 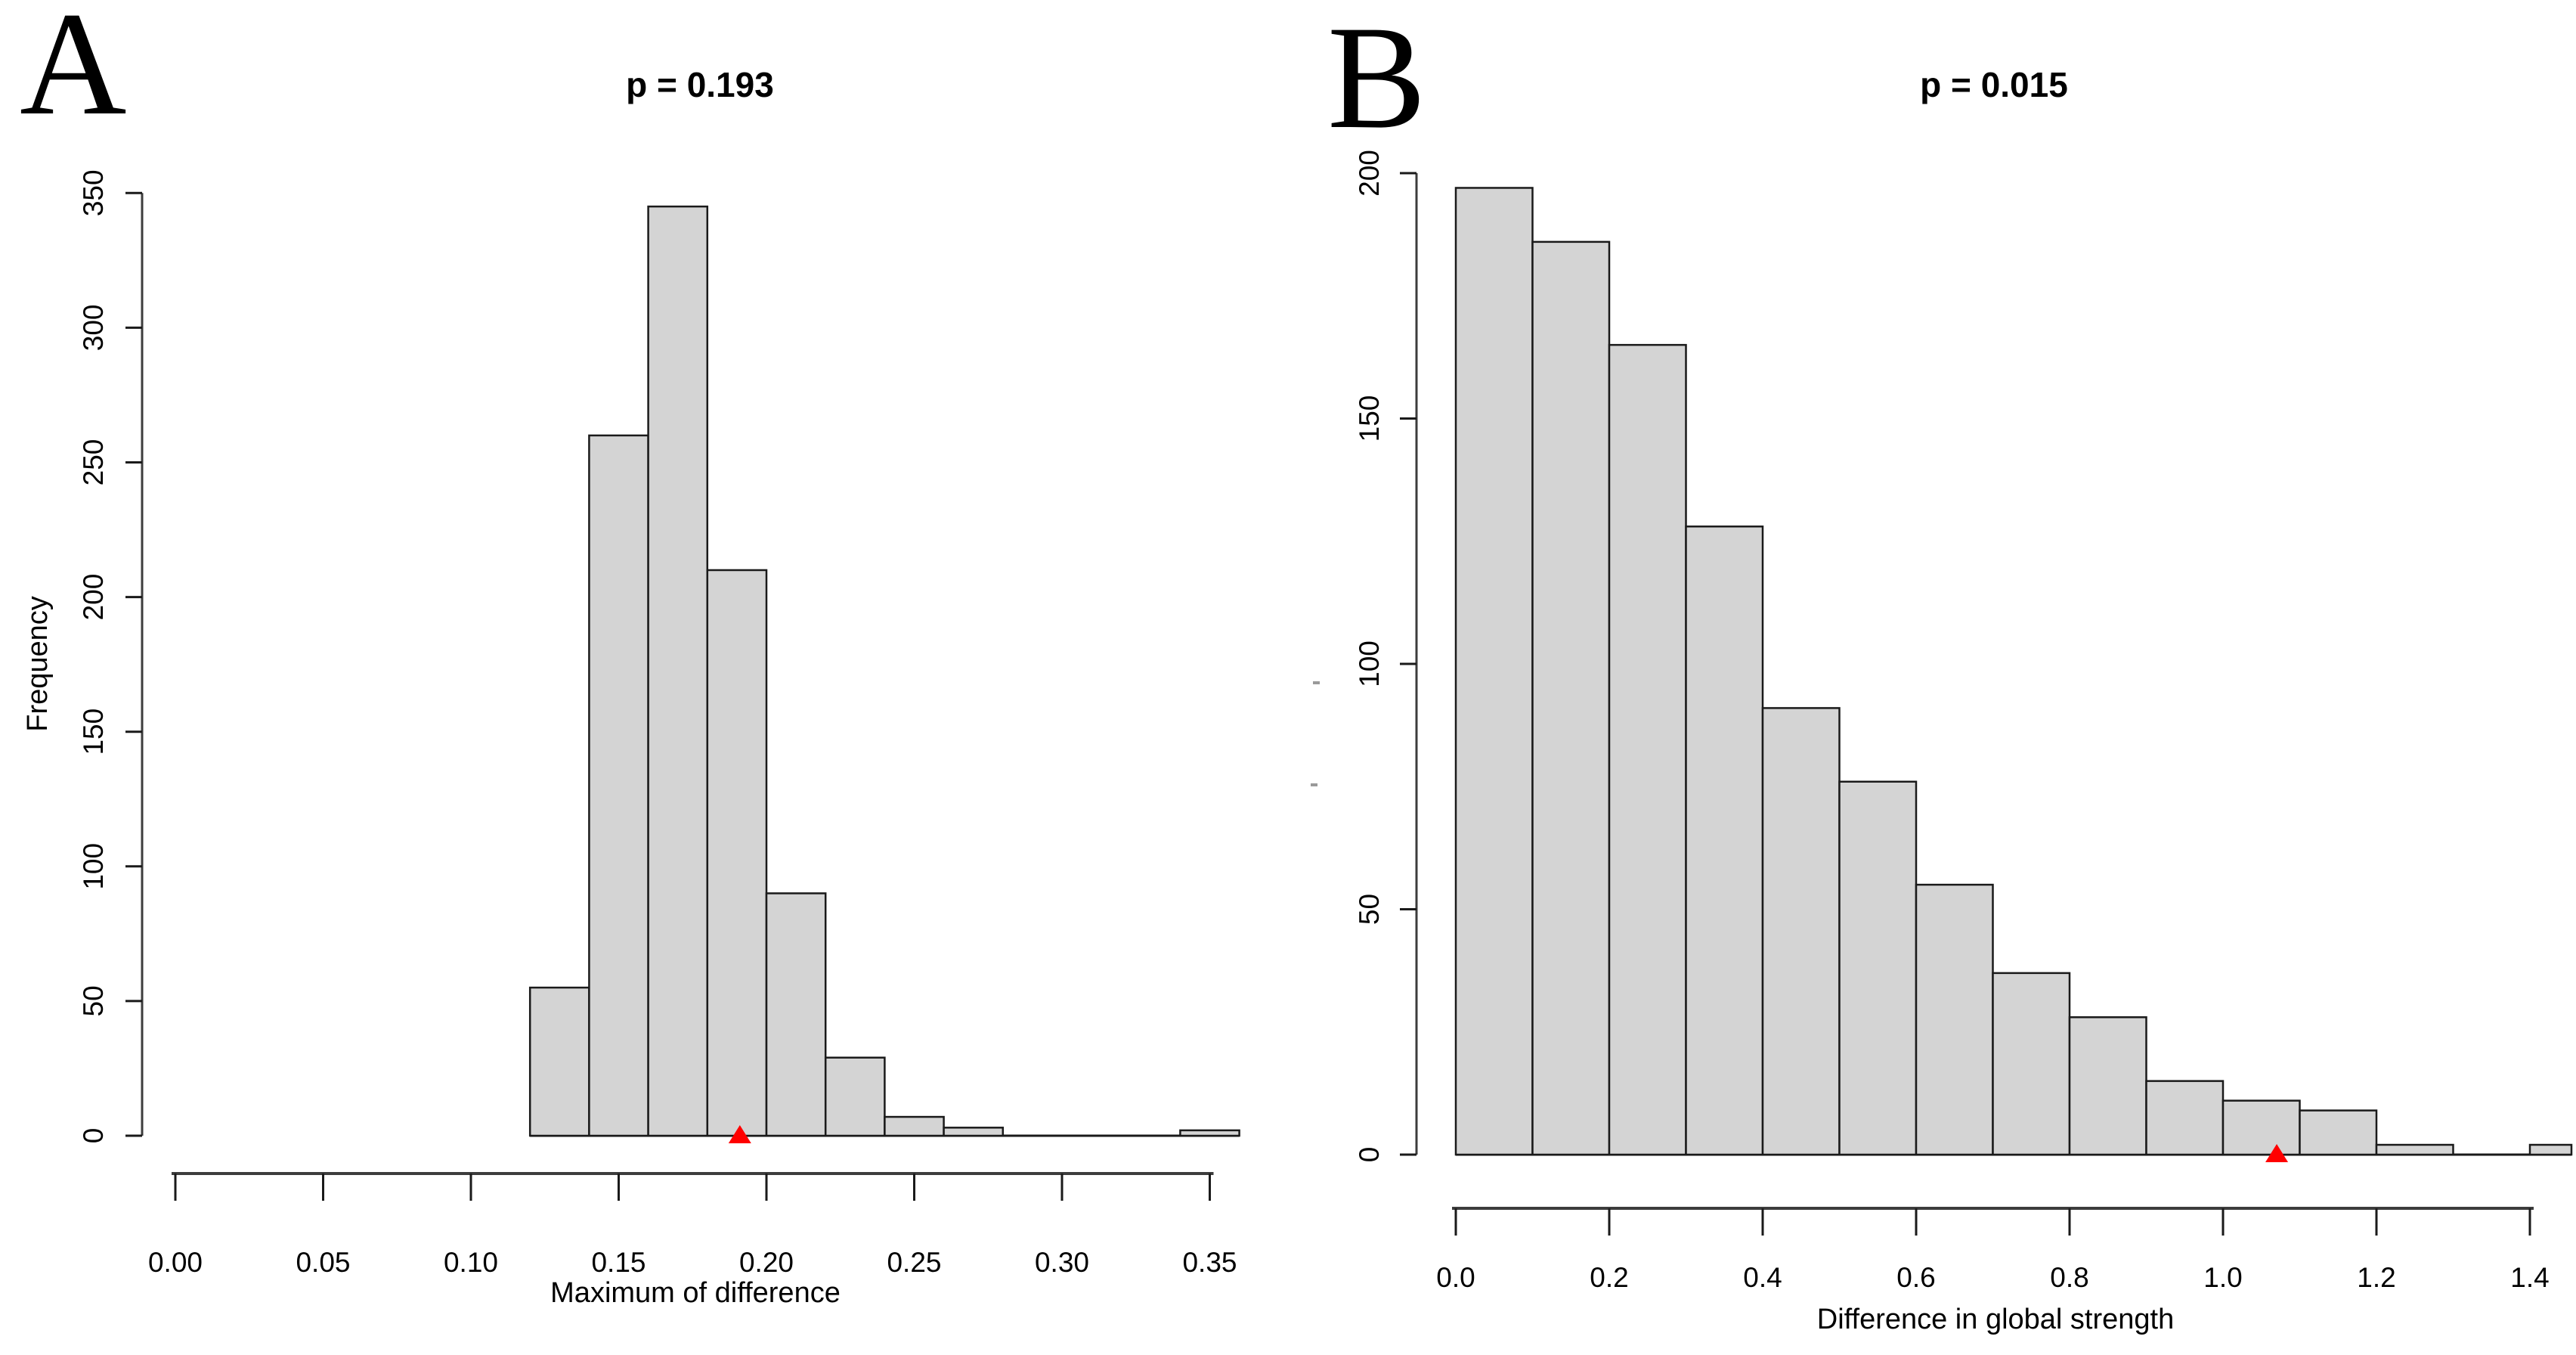 I want to click on x-tick-label: 0.30, so click(x=1062, y=1262).